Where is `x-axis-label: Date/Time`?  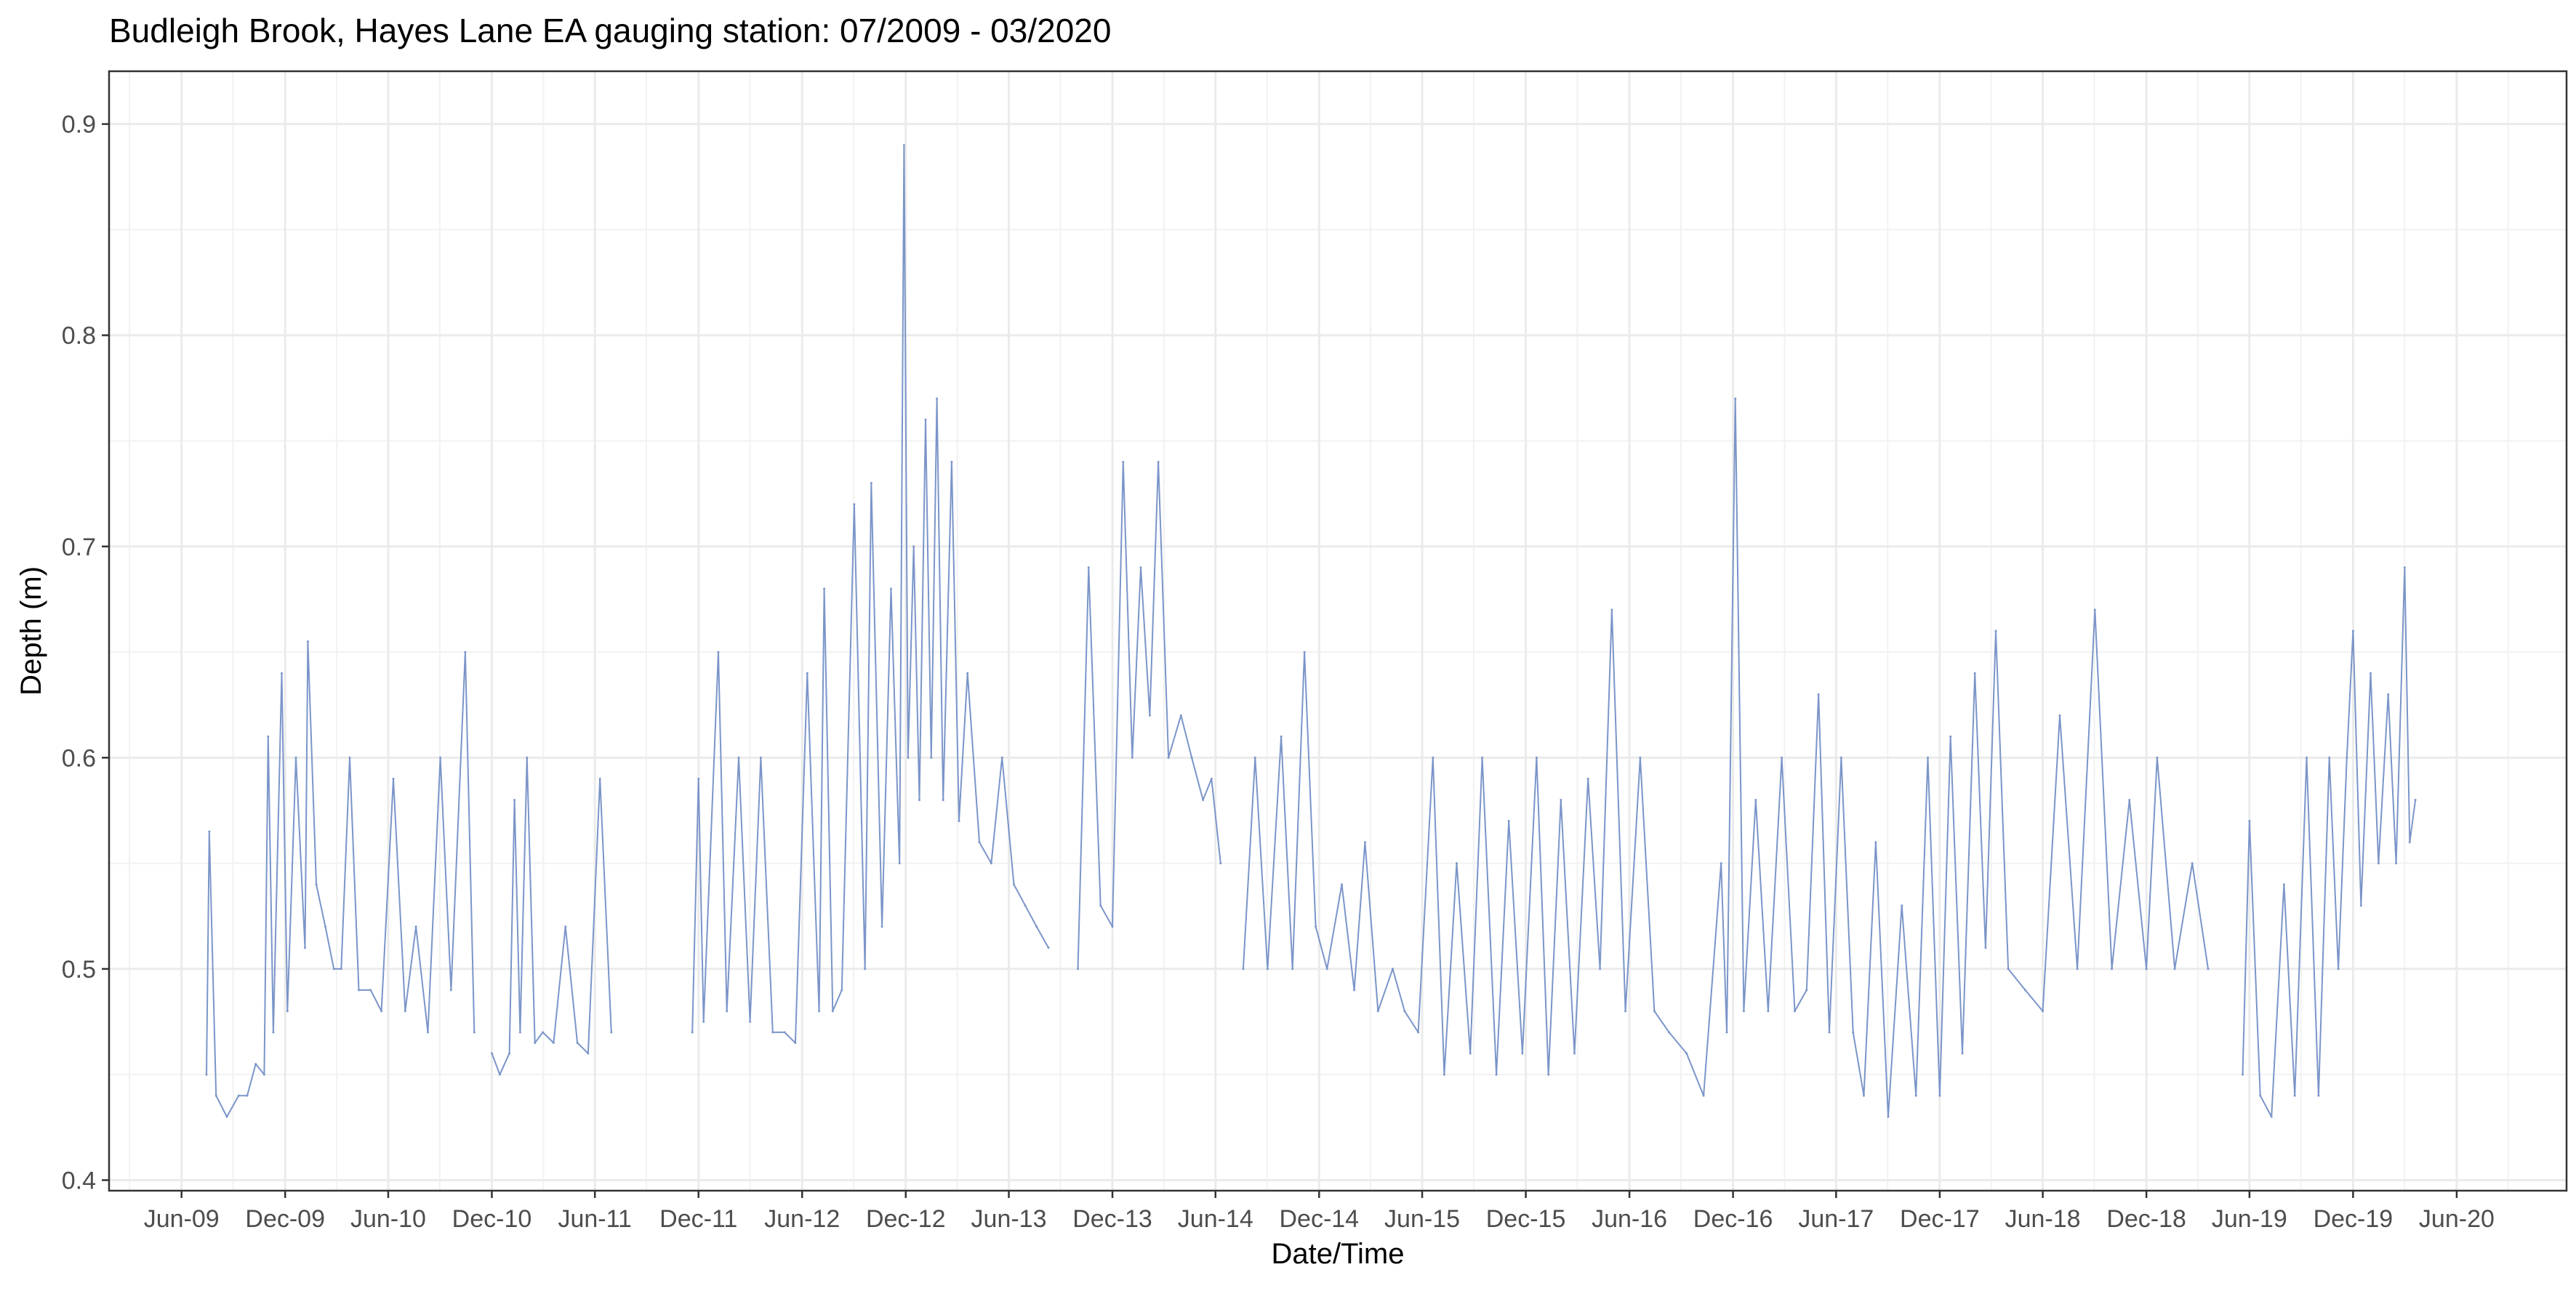 x-axis-label: Date/Time is located at coordinates (1337, 1254).